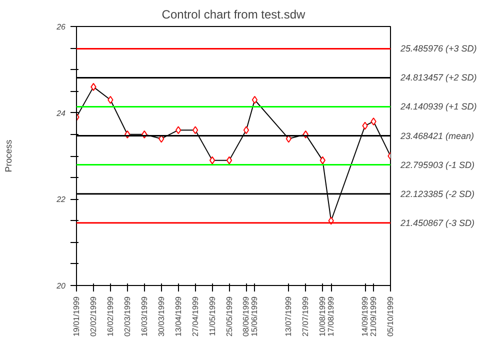  Describe the element at coordinates (234, 15) in the screenshot. I see `chart-title: Control chart from test.sdw` at that location.